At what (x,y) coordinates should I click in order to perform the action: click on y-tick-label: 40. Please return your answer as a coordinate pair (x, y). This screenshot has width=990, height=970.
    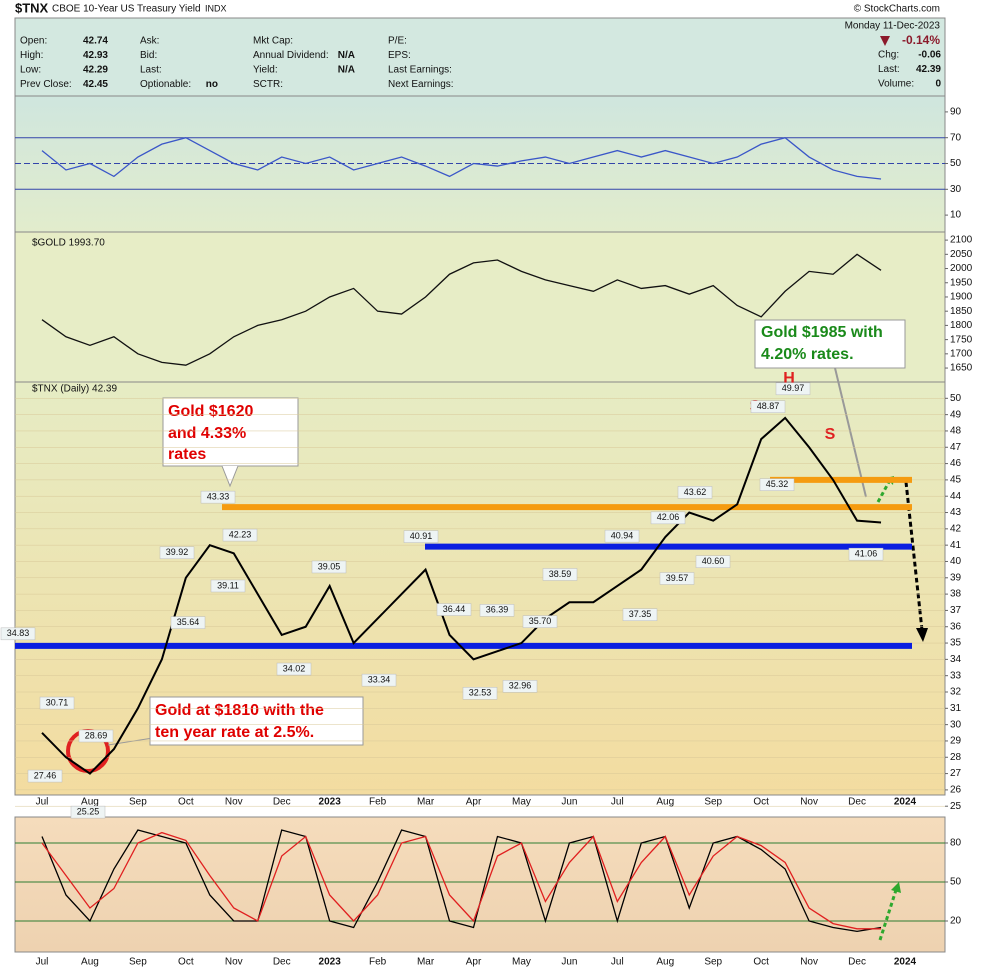
    Looking at the image, I should click on (956, 561).